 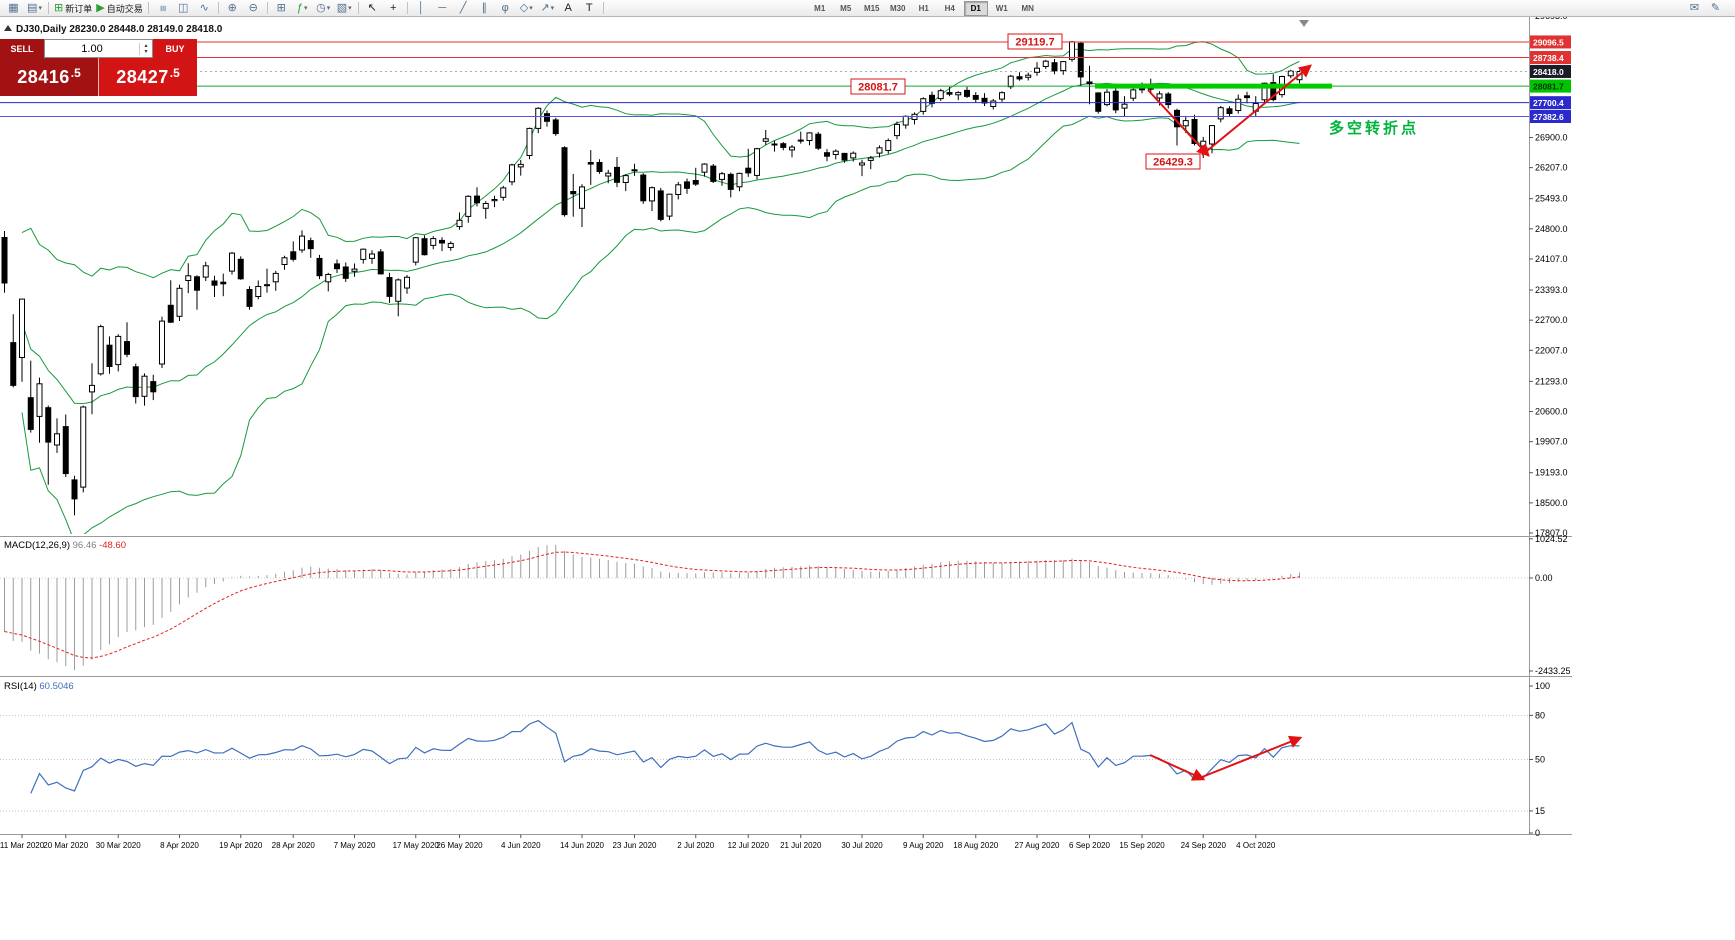 What do you see at coordinates (22, 845) in the screenshot?
I see `date-label: 11 Mar 2020` at bounding box center [22, 845].